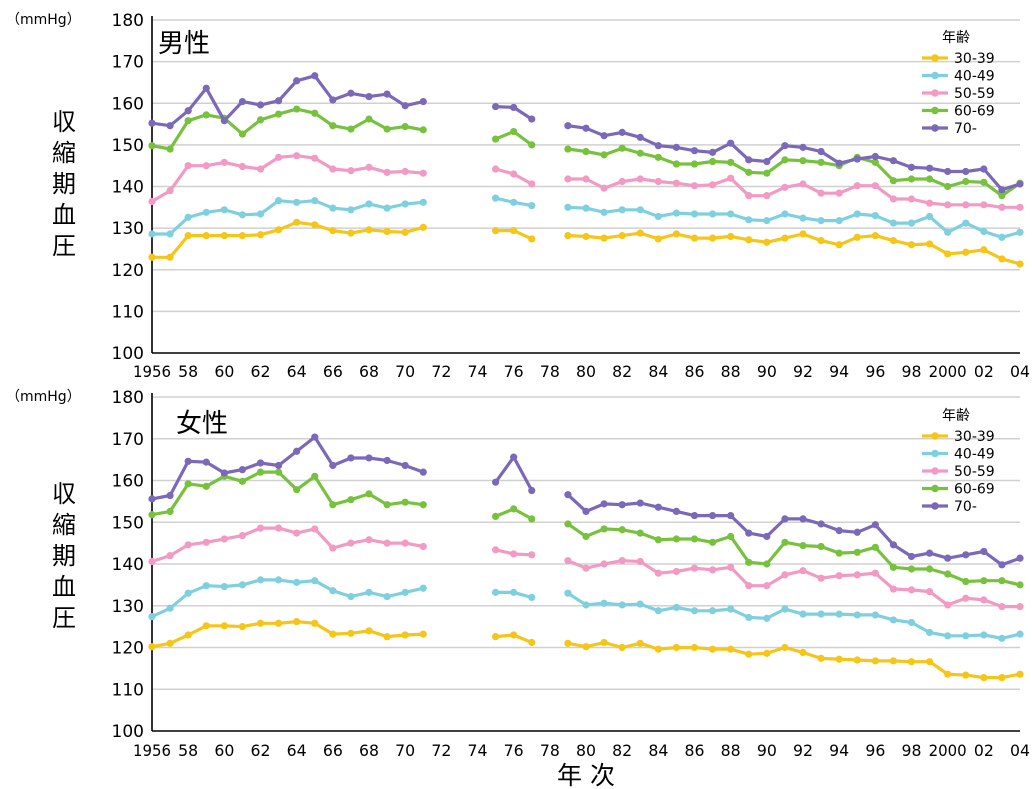  Describe the element at coordinates (128, 649) in the screenshot. I see `y-tick-label: 120` at that location.